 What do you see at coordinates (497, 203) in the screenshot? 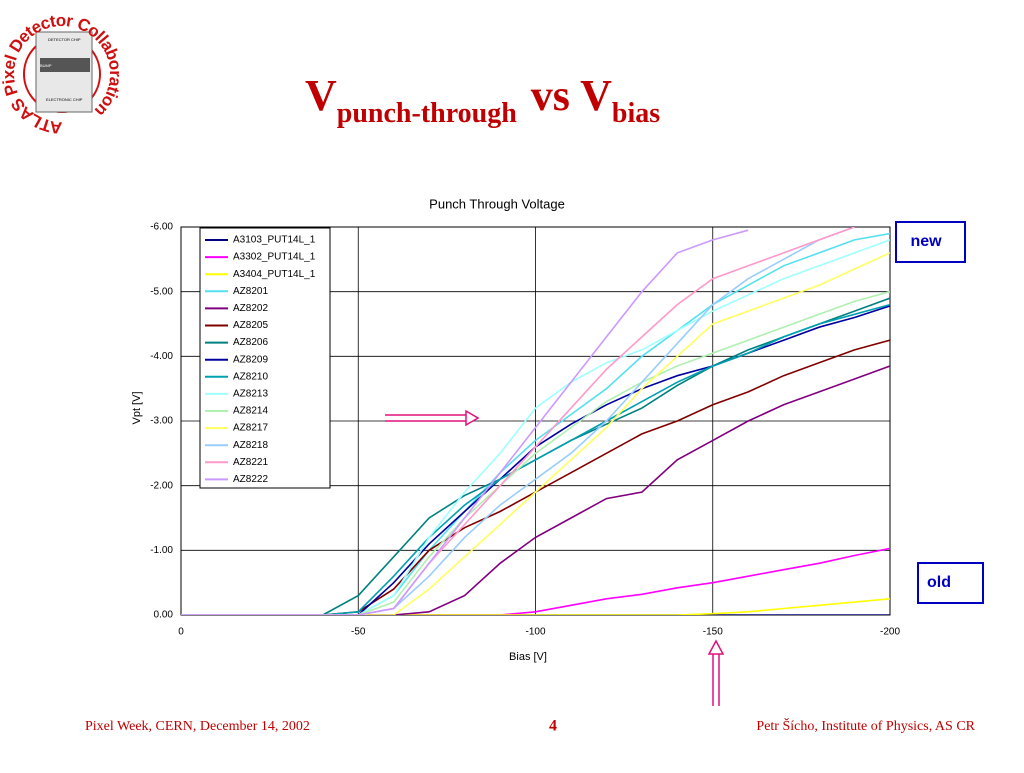
I see `chart-title: Punch Through Voltage` at bounding box center [497, 203].